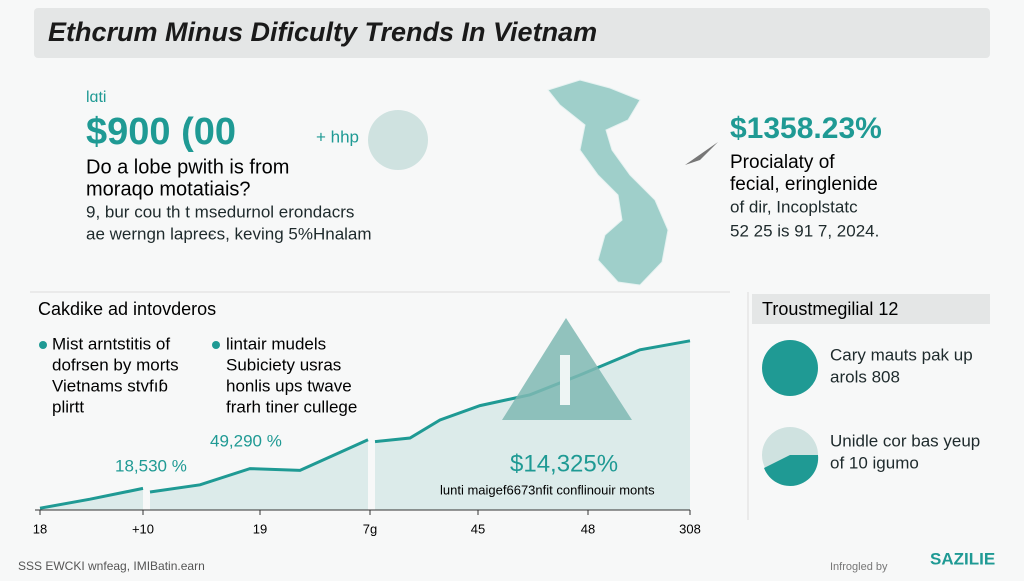  What do you see at coordinates (565, 380) in the screenshot?
I see `decor-lighthouse` at bounding box center [565, 380].